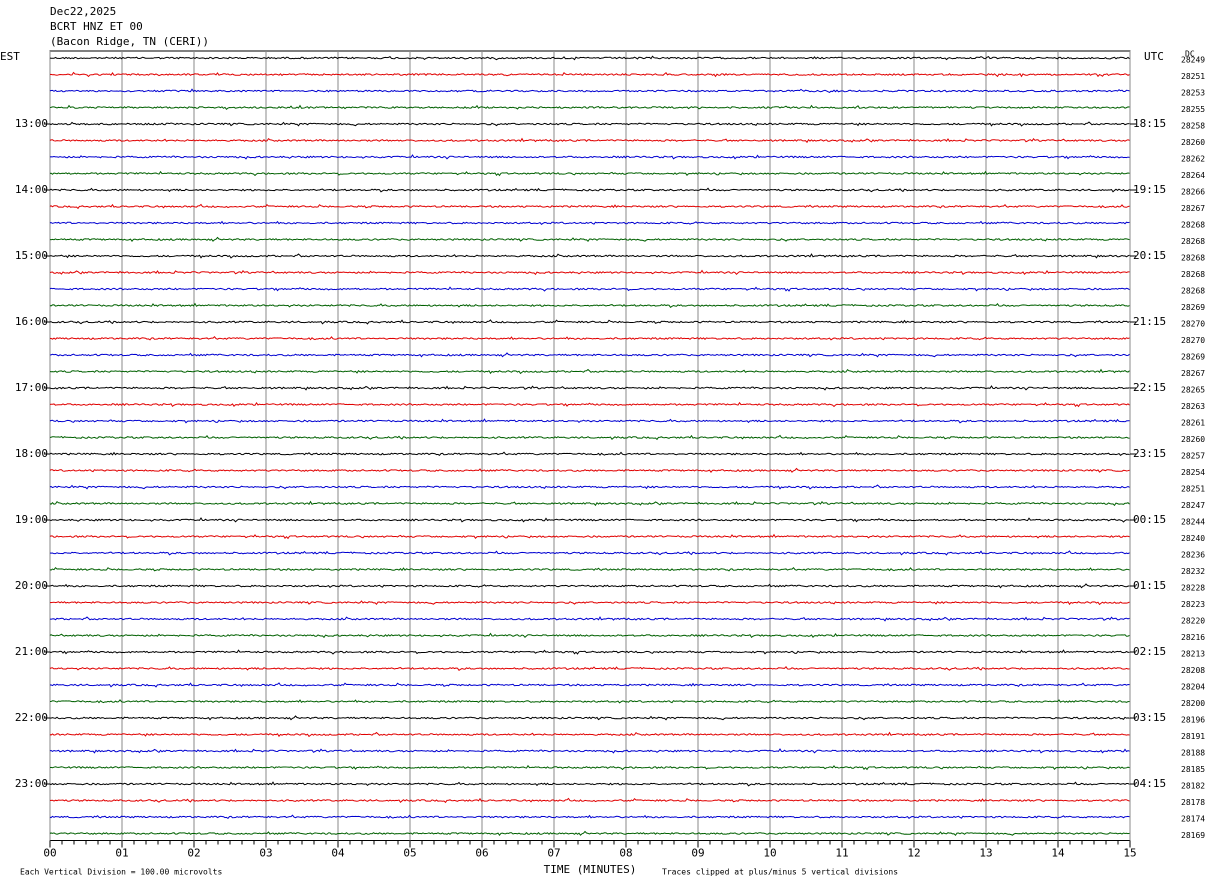  I want to click on dc-value: 28169, so click(1193, 835).